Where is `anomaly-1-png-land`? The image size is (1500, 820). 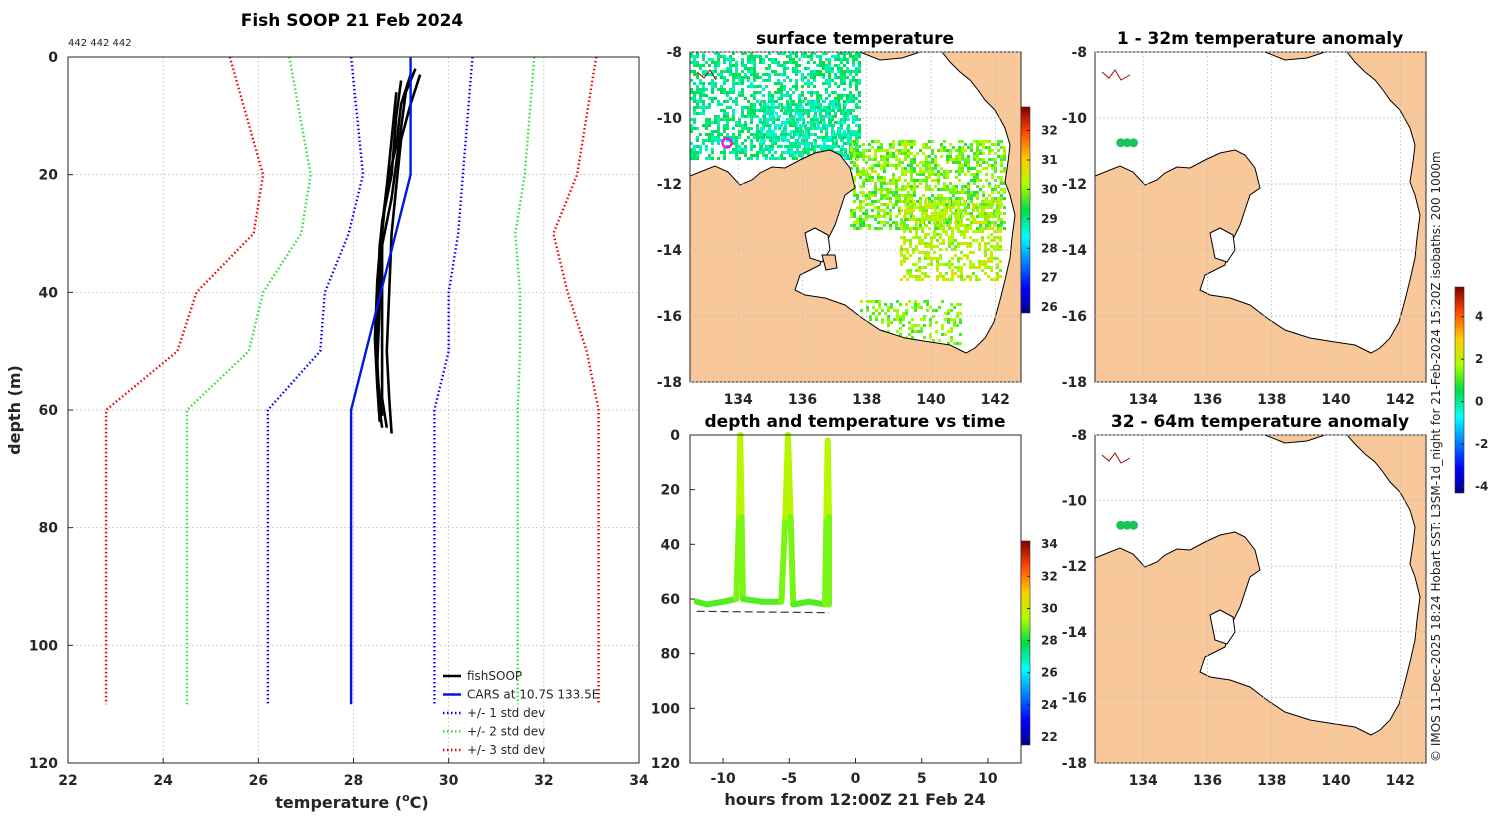 anomaly-1-png-land is located at coordinates (1295, 56).